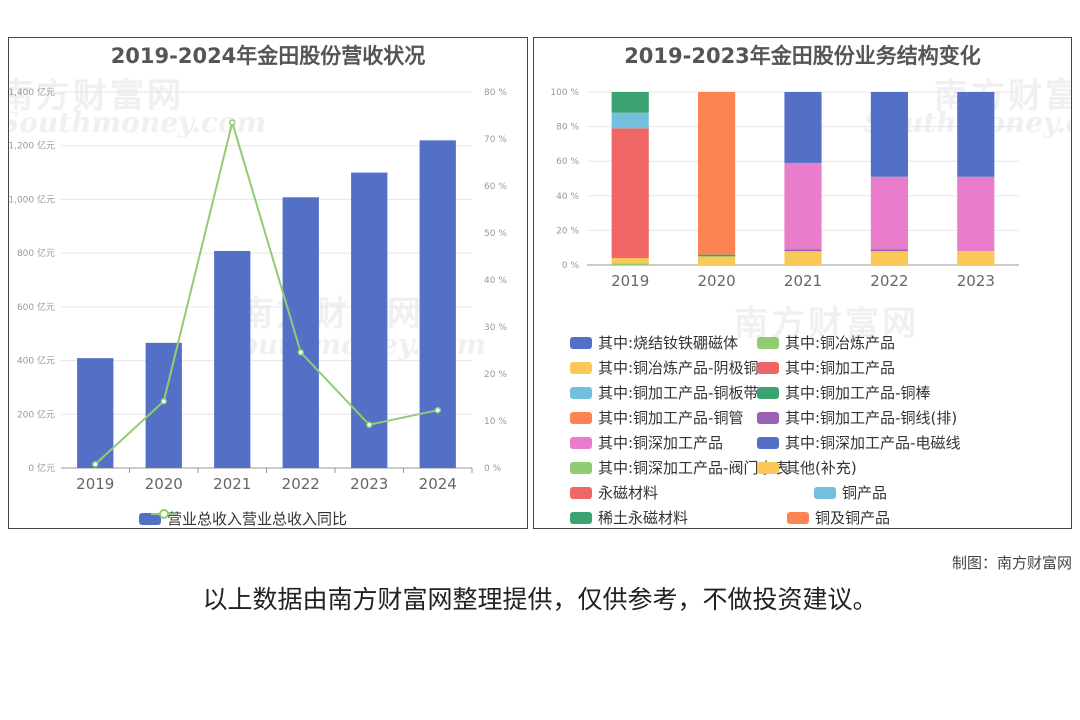 The image size is (1080, 720). I want to click on bar-revenue-2021, so click(232, 359).